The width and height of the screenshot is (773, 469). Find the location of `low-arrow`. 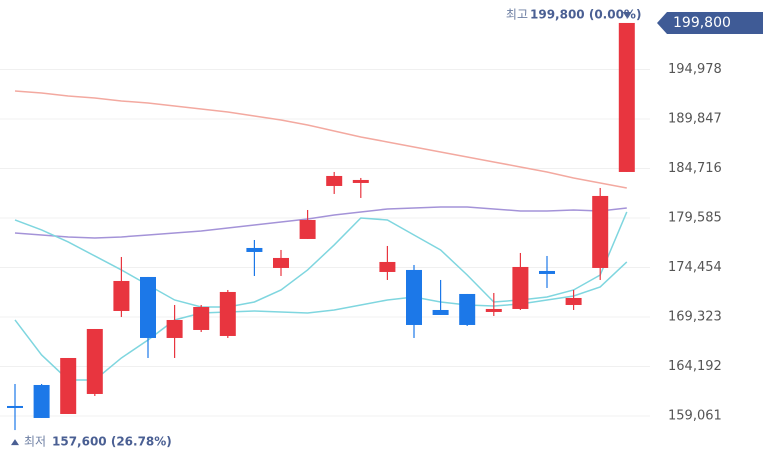

low-arrow is located at coordinates (15, 442).